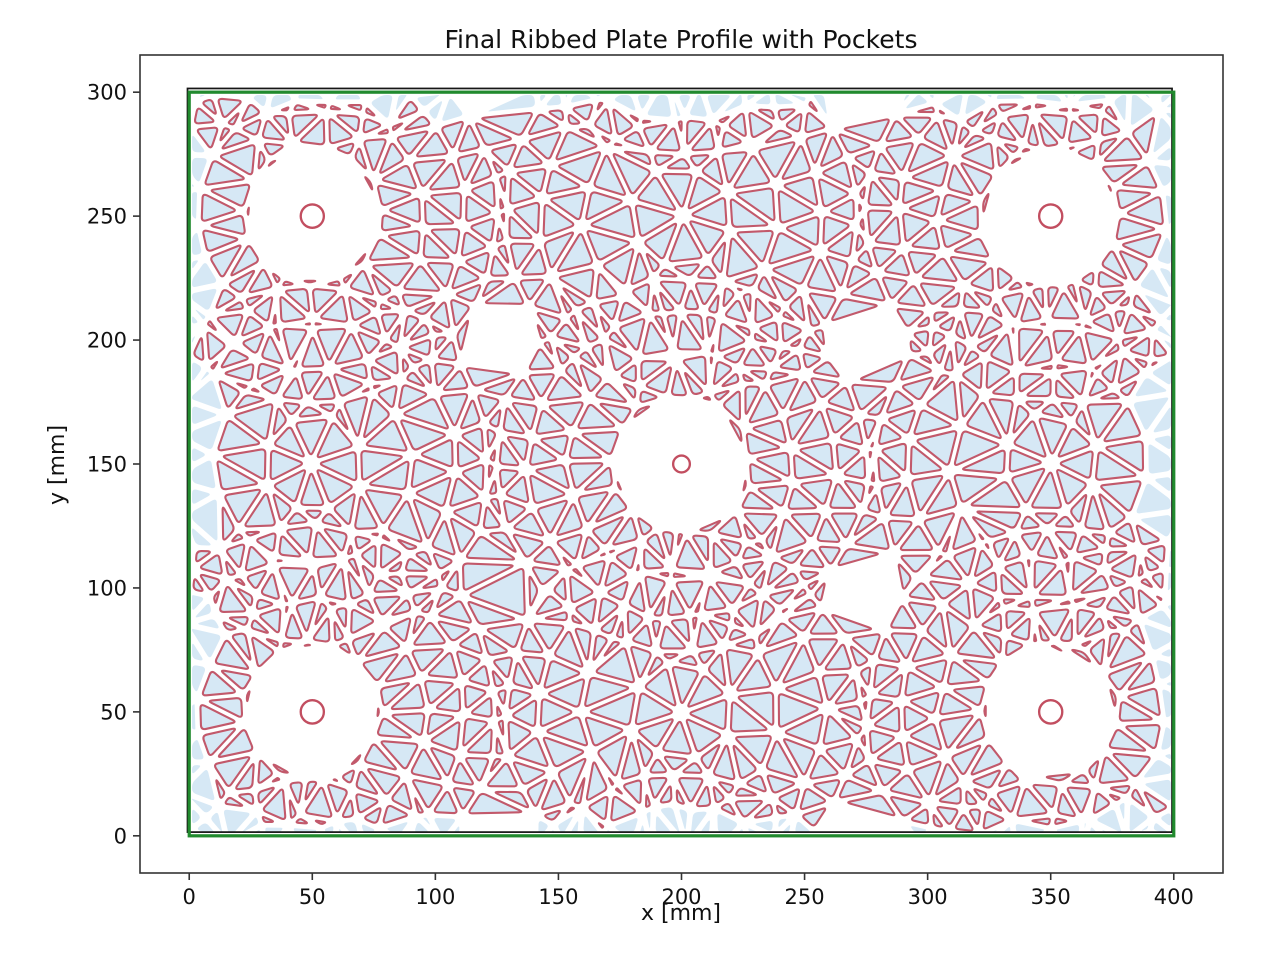  What do you see at coordinates (107, 341) in the screenshot?
I see `y-tick-label: 200` at bounding box center [107, 341].